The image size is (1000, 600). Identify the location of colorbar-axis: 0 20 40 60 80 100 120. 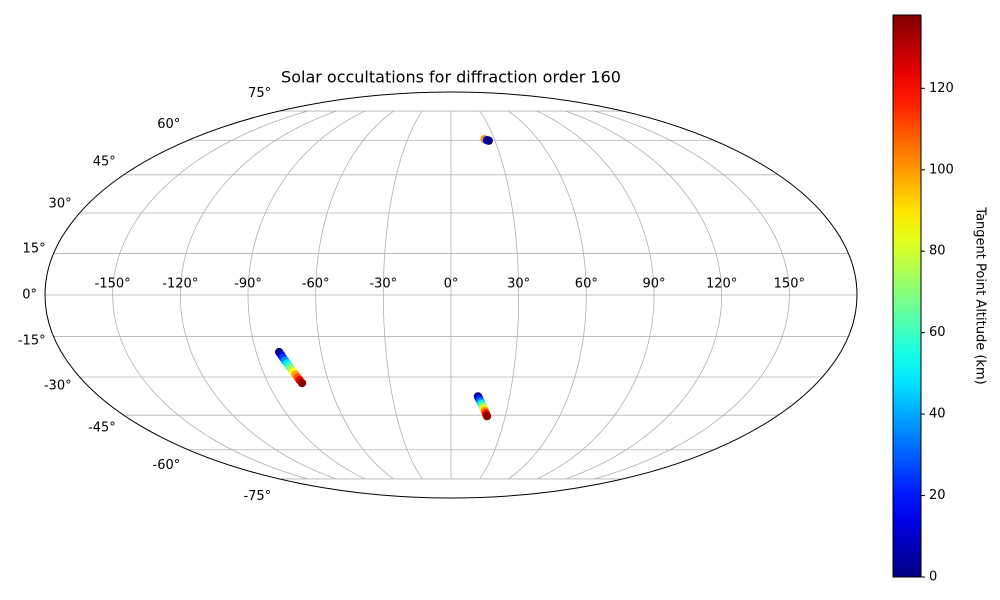
(937, 333).